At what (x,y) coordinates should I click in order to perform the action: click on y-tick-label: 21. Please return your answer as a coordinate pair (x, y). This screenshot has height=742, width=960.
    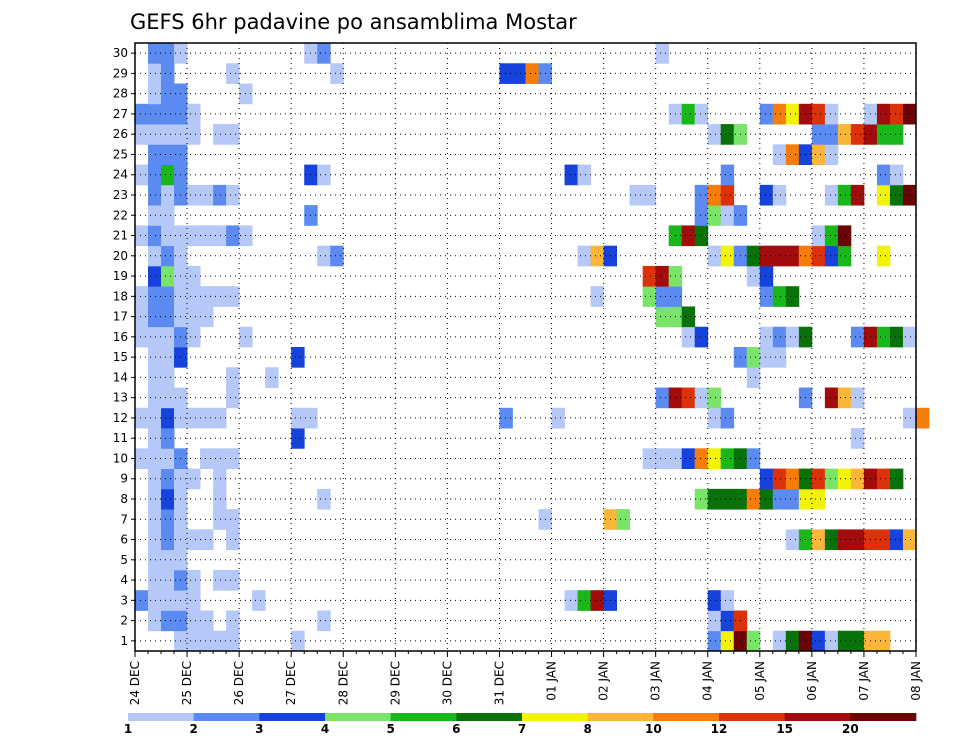
    Looking at the image, I should click on (120, 236).